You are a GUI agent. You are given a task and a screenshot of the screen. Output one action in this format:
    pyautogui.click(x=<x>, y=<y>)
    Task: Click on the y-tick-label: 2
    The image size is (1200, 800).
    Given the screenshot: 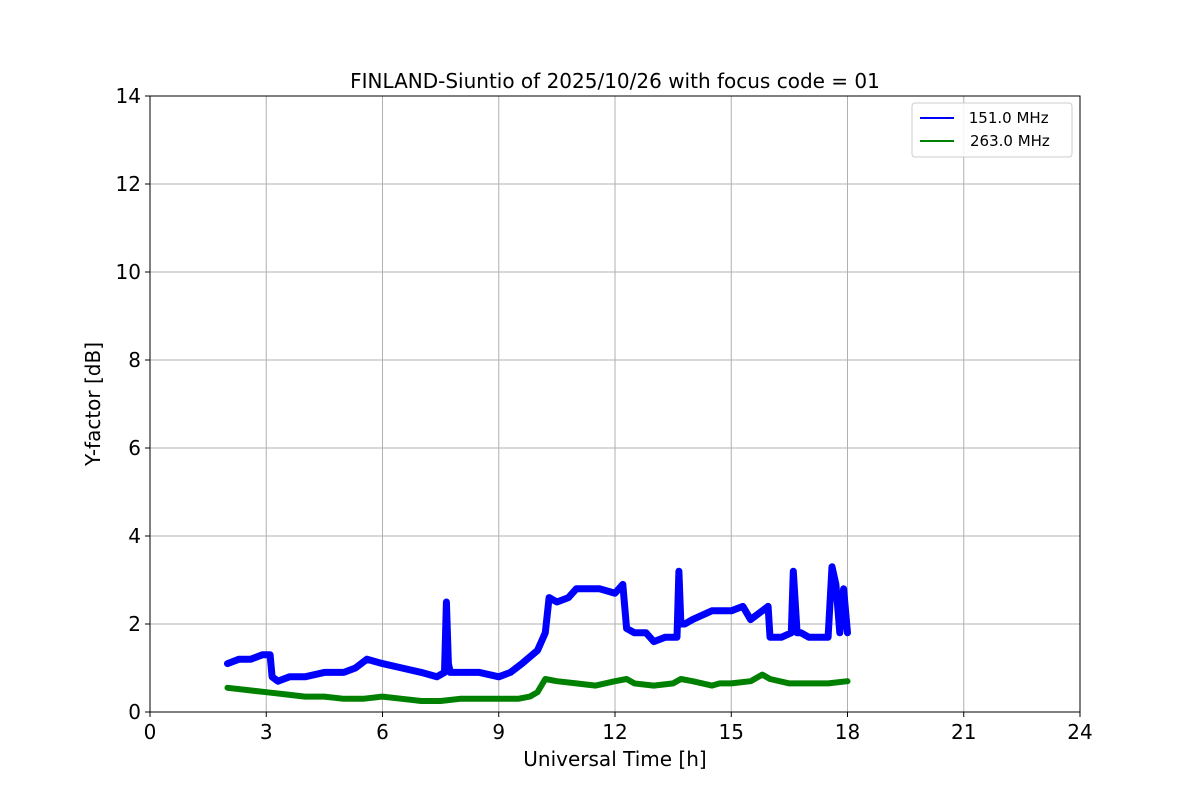 What is the action you would take?
    pyautogui.click(x=134, y=624)
    